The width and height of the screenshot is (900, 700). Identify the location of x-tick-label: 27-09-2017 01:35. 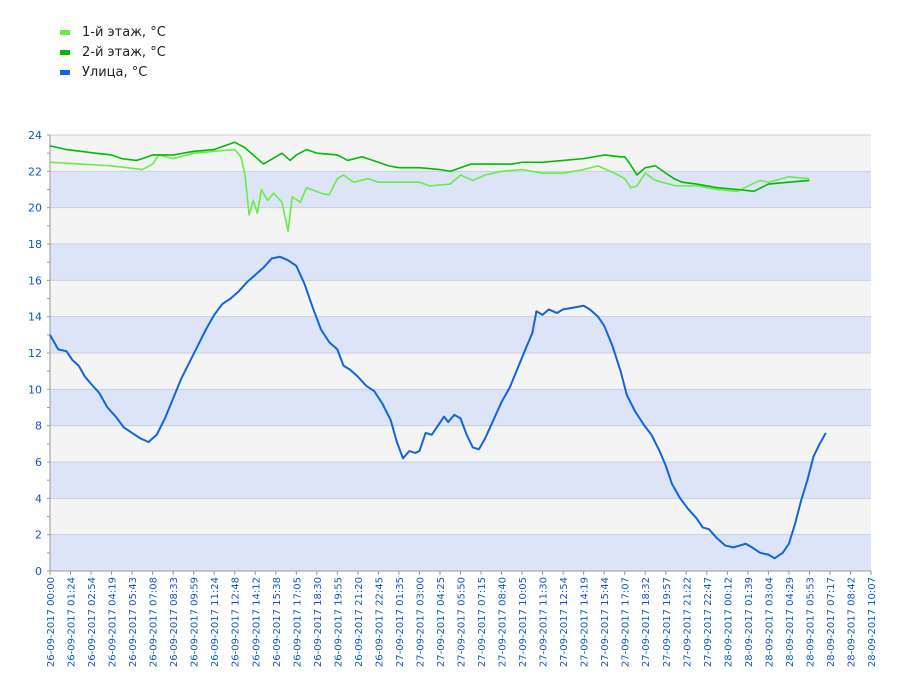
(400, 622).